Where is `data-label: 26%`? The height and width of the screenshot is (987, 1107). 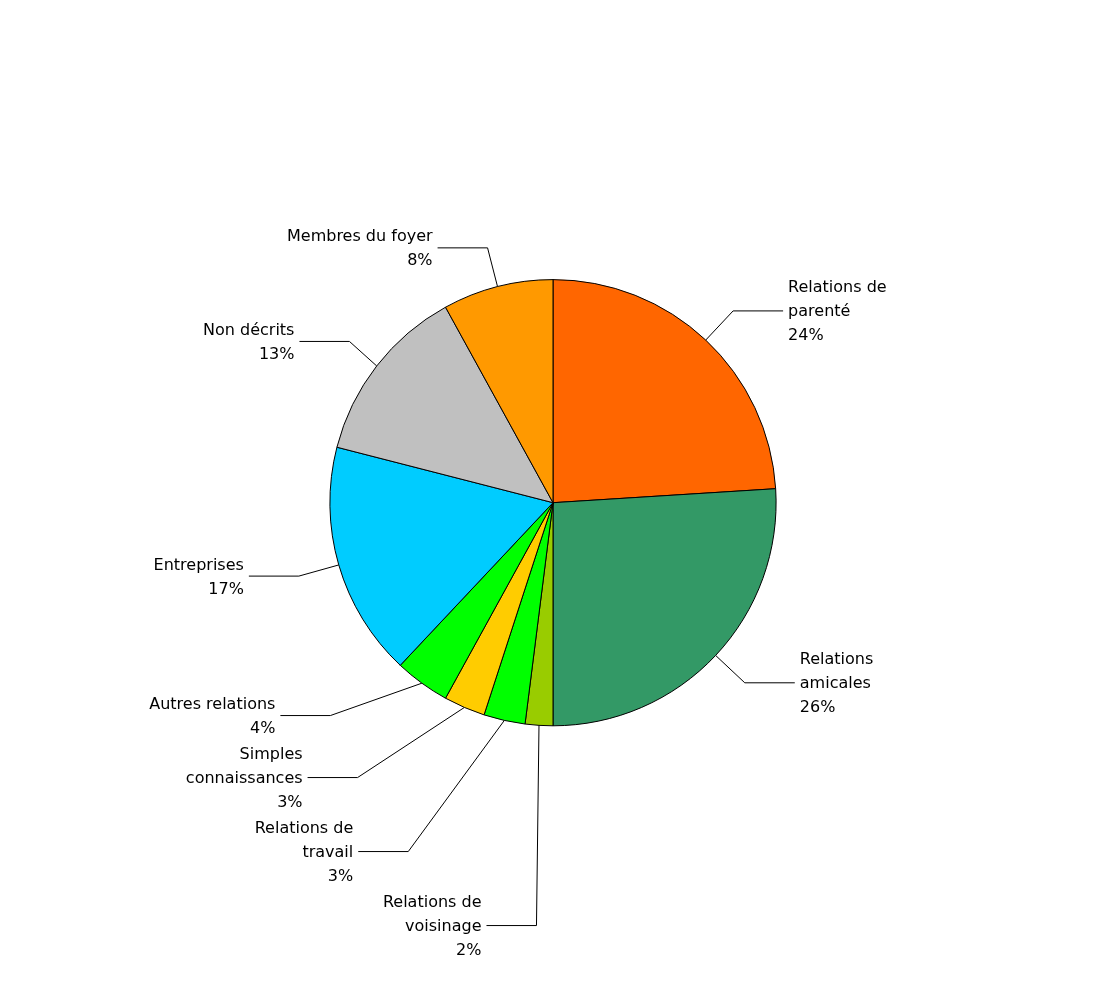
data-label: 26% is located at coordinates (817, 707).